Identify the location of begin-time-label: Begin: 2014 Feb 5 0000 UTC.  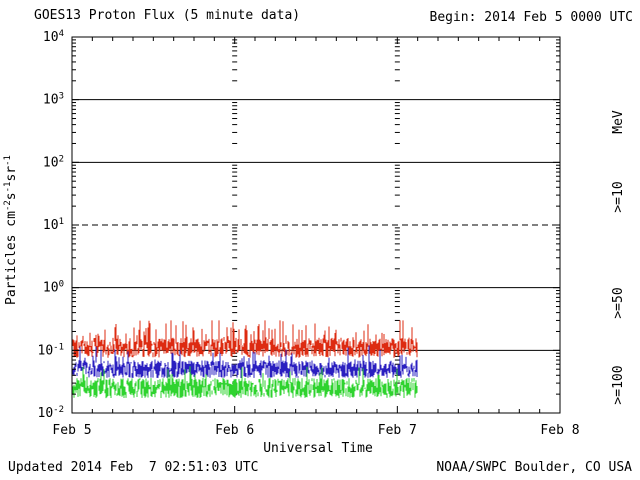
(531, 17).